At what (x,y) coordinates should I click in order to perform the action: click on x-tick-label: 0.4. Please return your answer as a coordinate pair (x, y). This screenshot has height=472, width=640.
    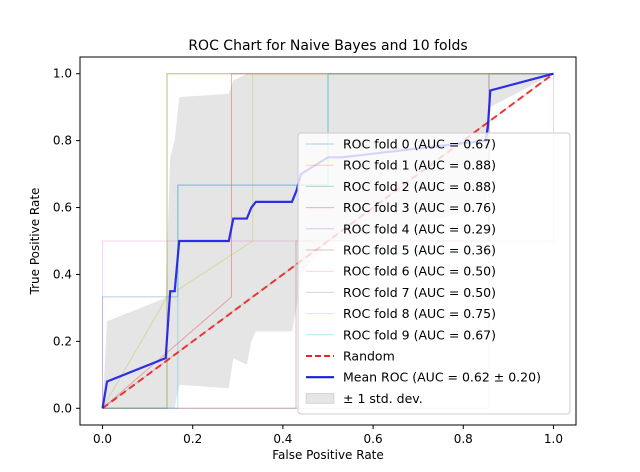
    Looking at the image, I should click on (282, 439).